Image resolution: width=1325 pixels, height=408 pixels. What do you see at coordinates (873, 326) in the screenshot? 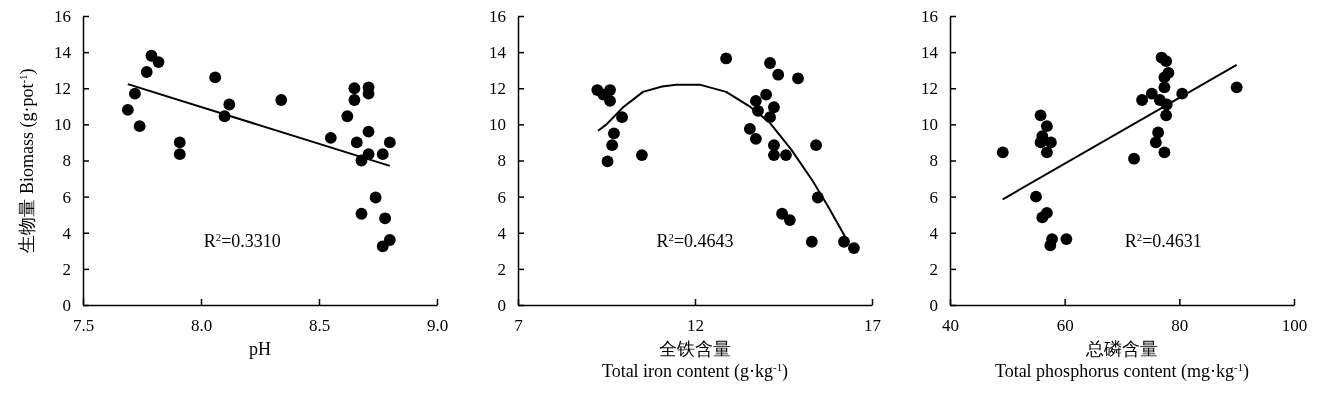
I see `x-tick-label: 17` at bounding box center [873, 326].